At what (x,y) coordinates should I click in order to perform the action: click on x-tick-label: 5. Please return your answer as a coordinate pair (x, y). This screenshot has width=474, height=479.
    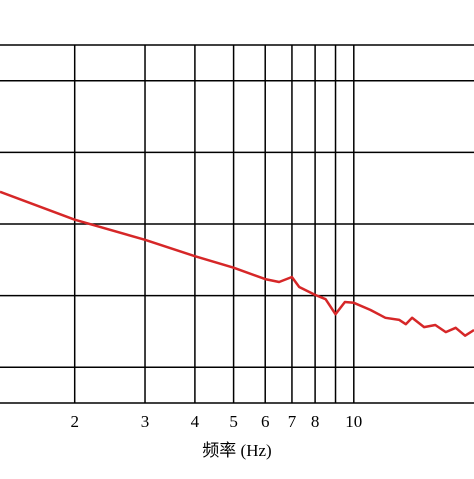
    Looking at the image, I should click on (233, 421).